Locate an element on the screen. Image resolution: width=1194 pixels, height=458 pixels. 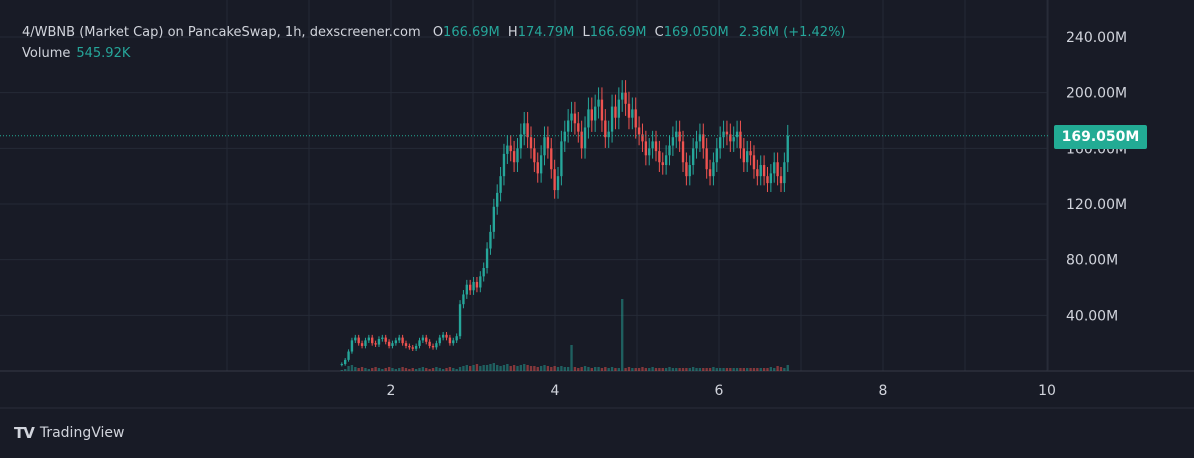
volume-label: Volume is located at coordinates (46, 53).